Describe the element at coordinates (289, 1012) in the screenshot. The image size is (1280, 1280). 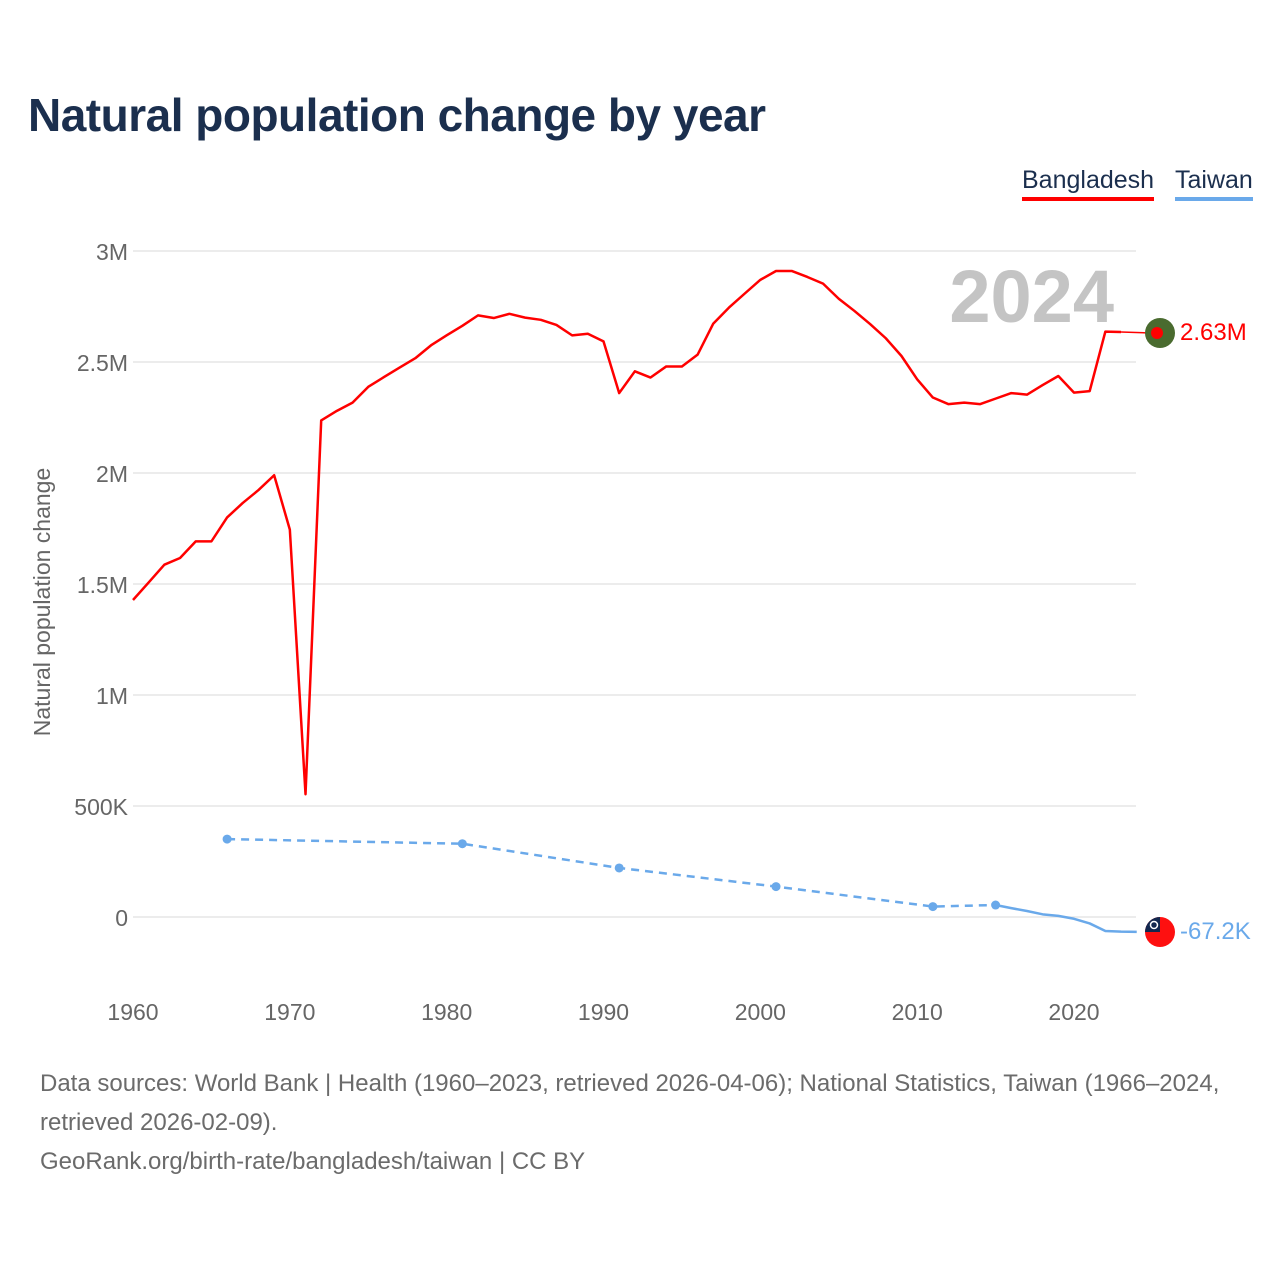
I see `x-tick-label: 1970` at that location.